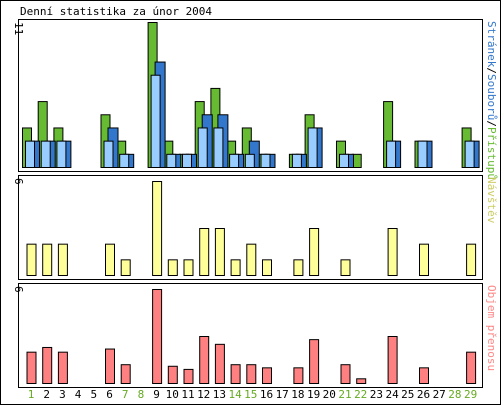 The height and width of the screenshot is (405, 501). Describe the element at coordinates (219, 394) in the screenshot. I see `x-tick-label: 13` at that location.